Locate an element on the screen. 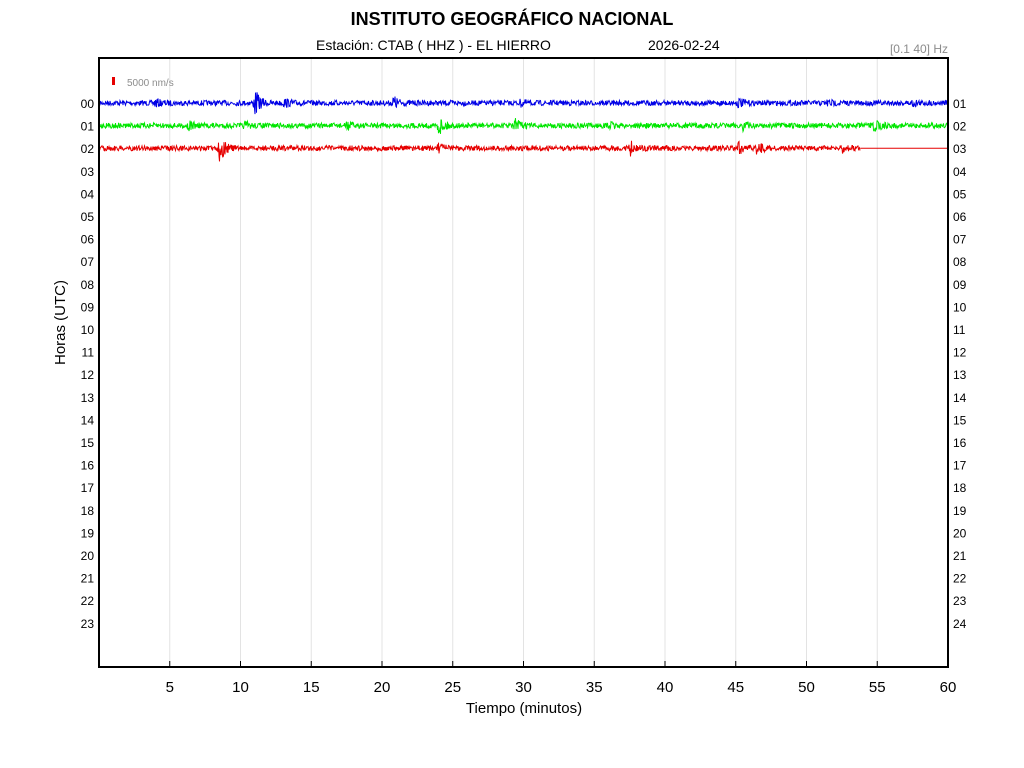 Image resolution: width=1024 pixels, height=768 pixels. date-label: 2026-02-24 is located at coordinates (684, 45).